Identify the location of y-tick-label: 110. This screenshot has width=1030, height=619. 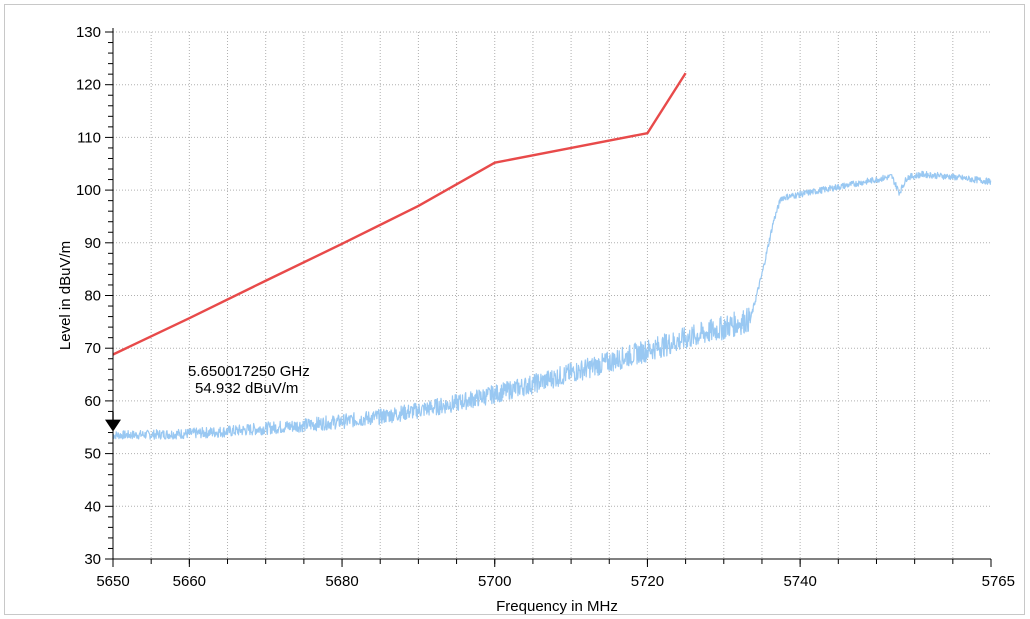
(89, 137).